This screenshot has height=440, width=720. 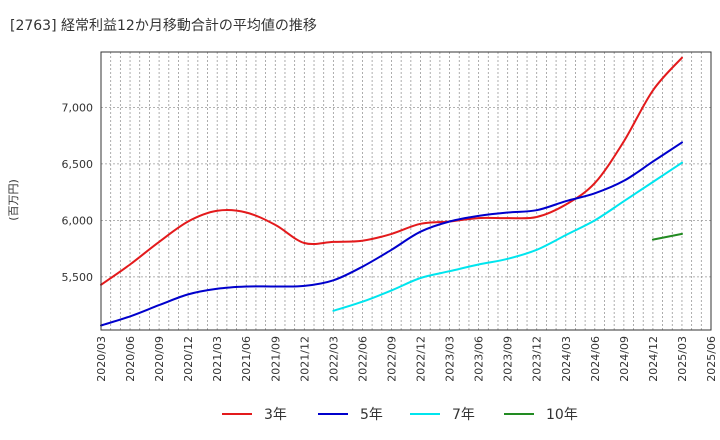 What do you see at coordinates (188, 359) in the screenshot?
I see `x-tick-label: 2020/12` at bounding box center [188, 359].